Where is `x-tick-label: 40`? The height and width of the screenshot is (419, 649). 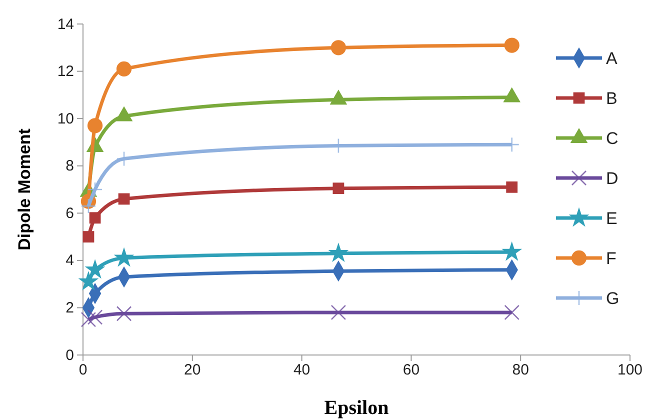
x-tick-label: 40 is located at coordinates (301, 370).